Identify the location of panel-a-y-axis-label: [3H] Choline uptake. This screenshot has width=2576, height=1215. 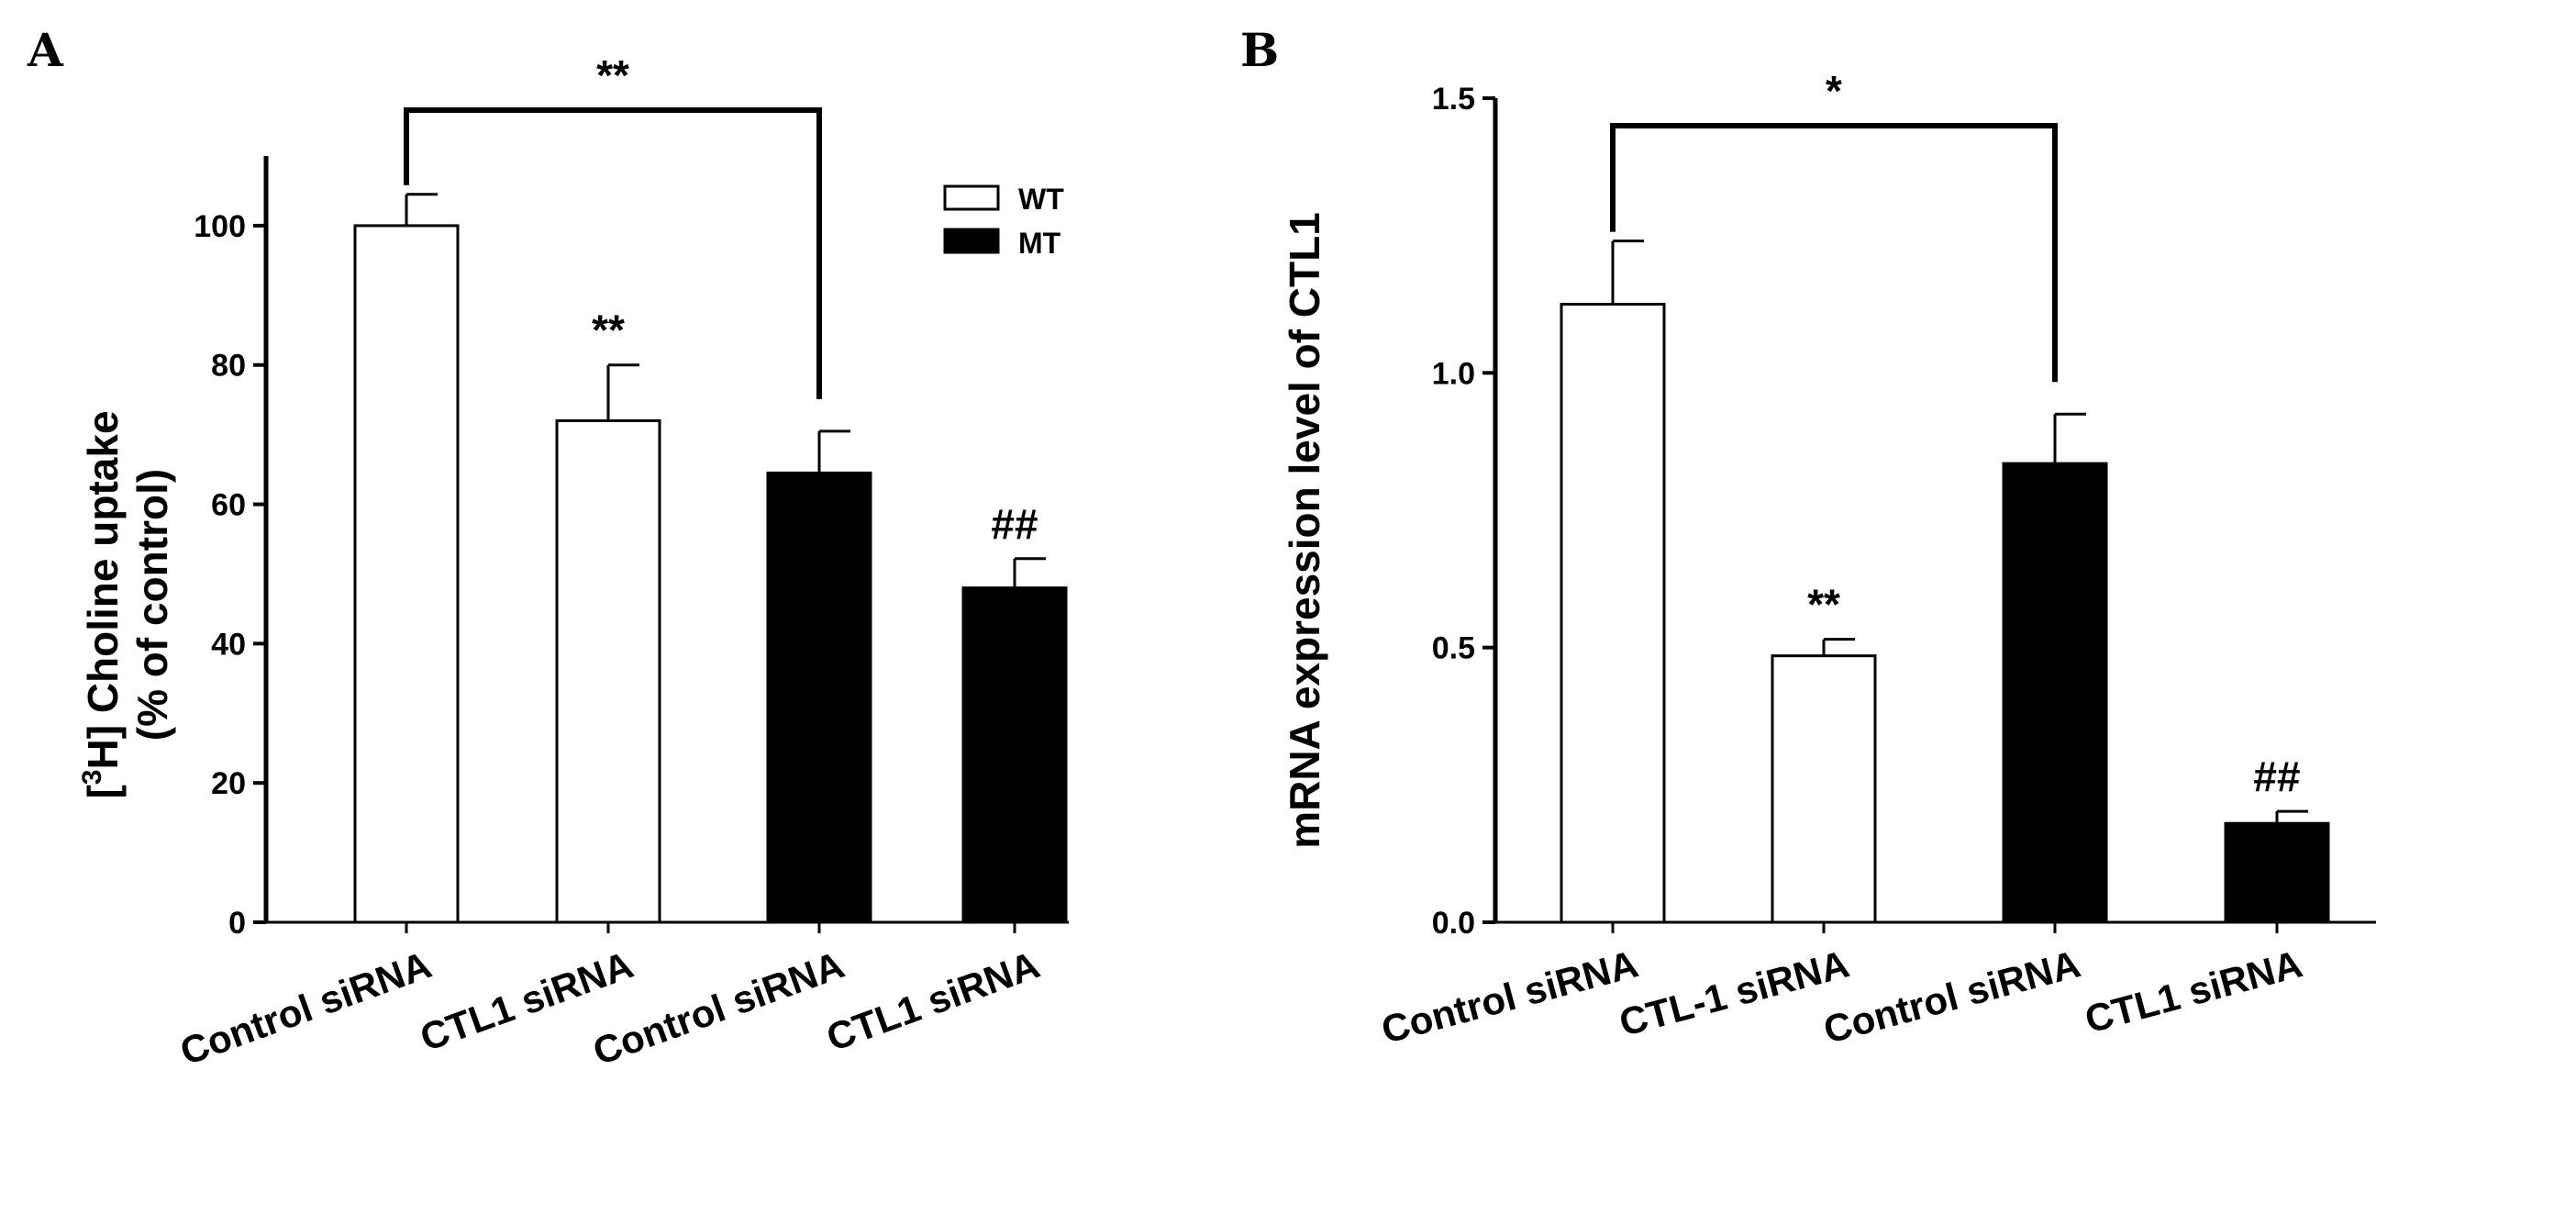
(102, 604).